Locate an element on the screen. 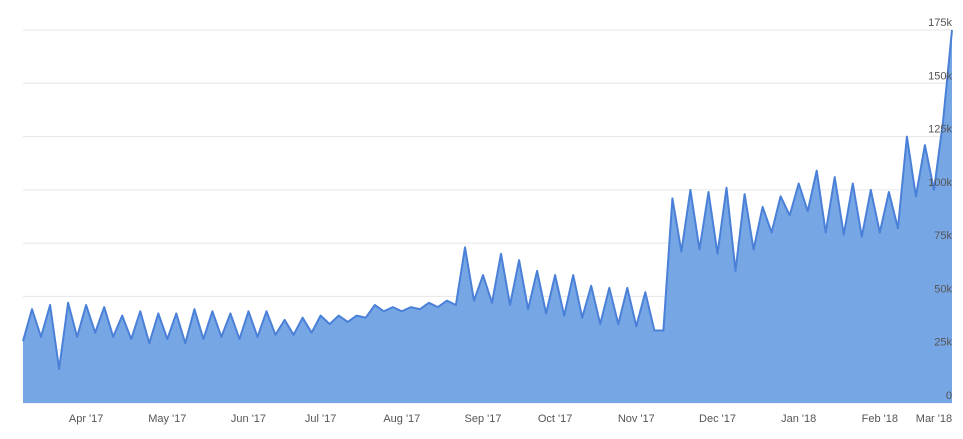 The height and width of the screenshot is (439, 963). x-tick-label: Oct '17 is located at coordinates (555, 419).